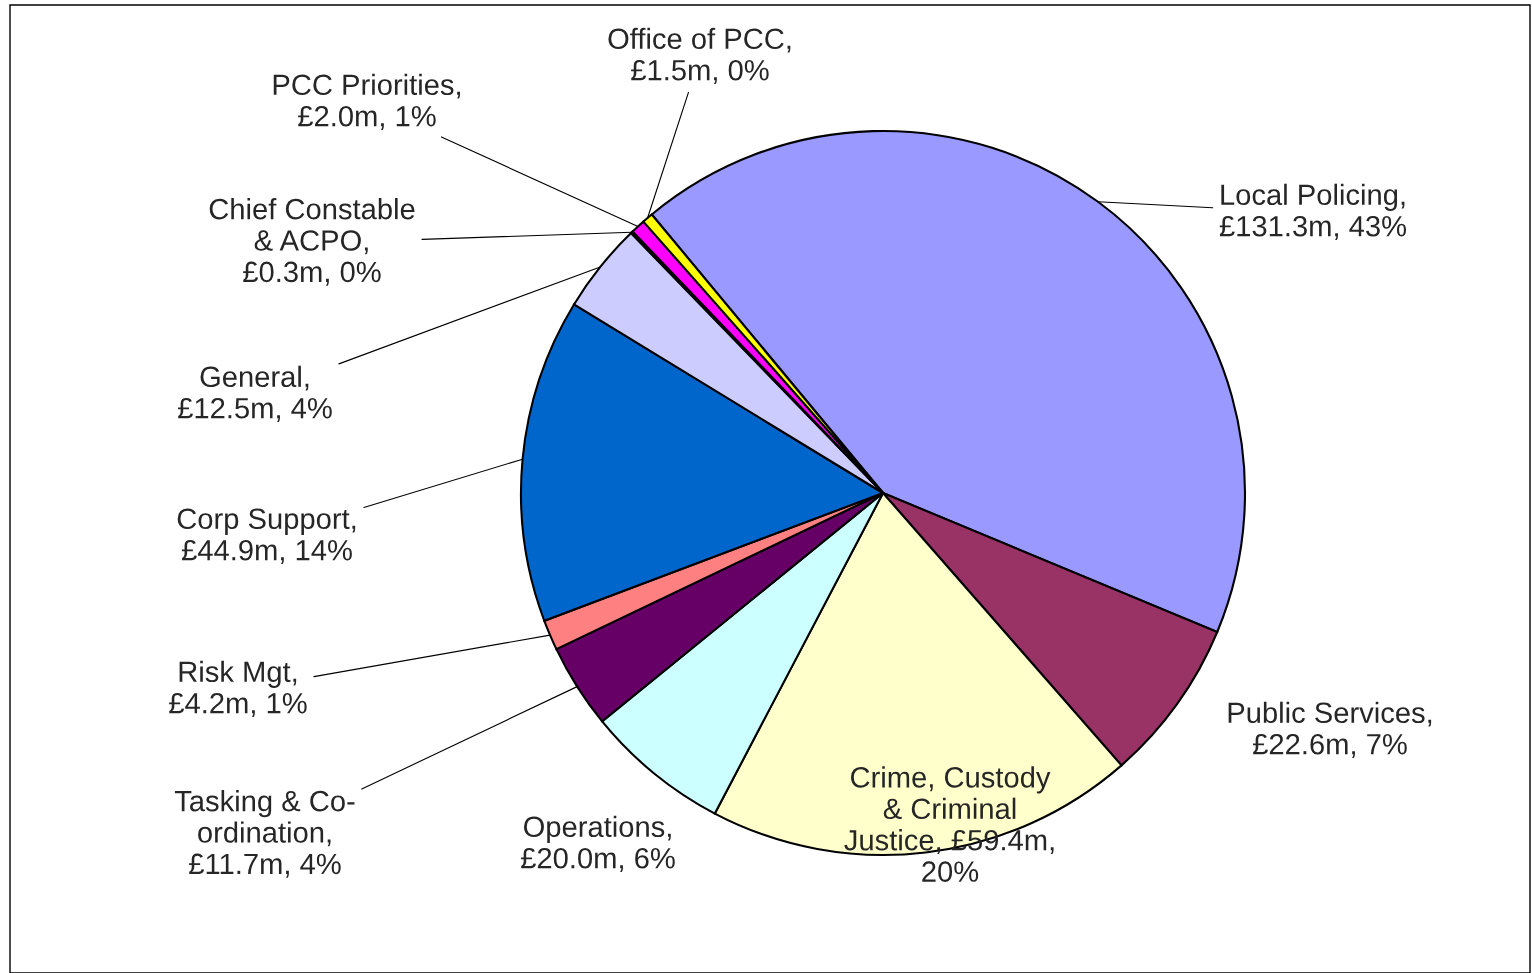 The width and height of the screenshot is (1532, 973). I want to click on slice-label: Local Policing, £131.3m, 43%, so click(1313, 211).